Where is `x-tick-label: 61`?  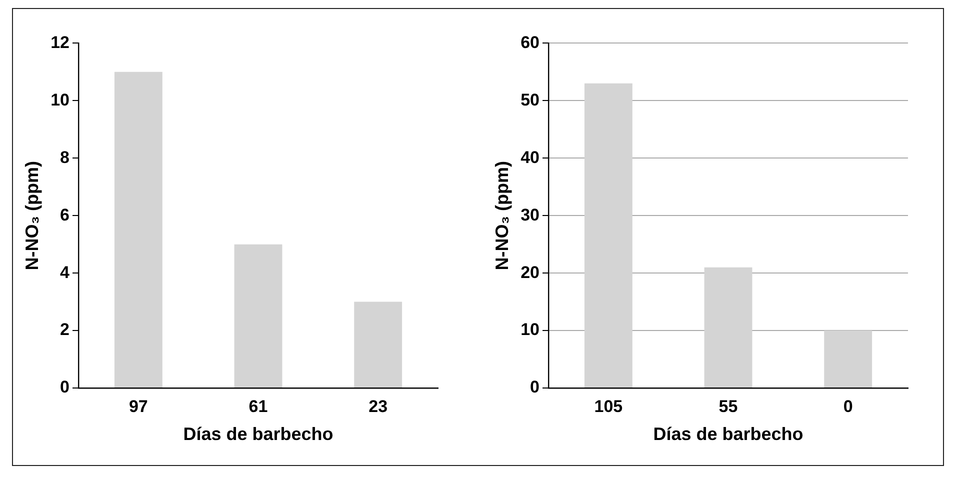
x-tick-label: 61 is located at coordinates (258, 406).